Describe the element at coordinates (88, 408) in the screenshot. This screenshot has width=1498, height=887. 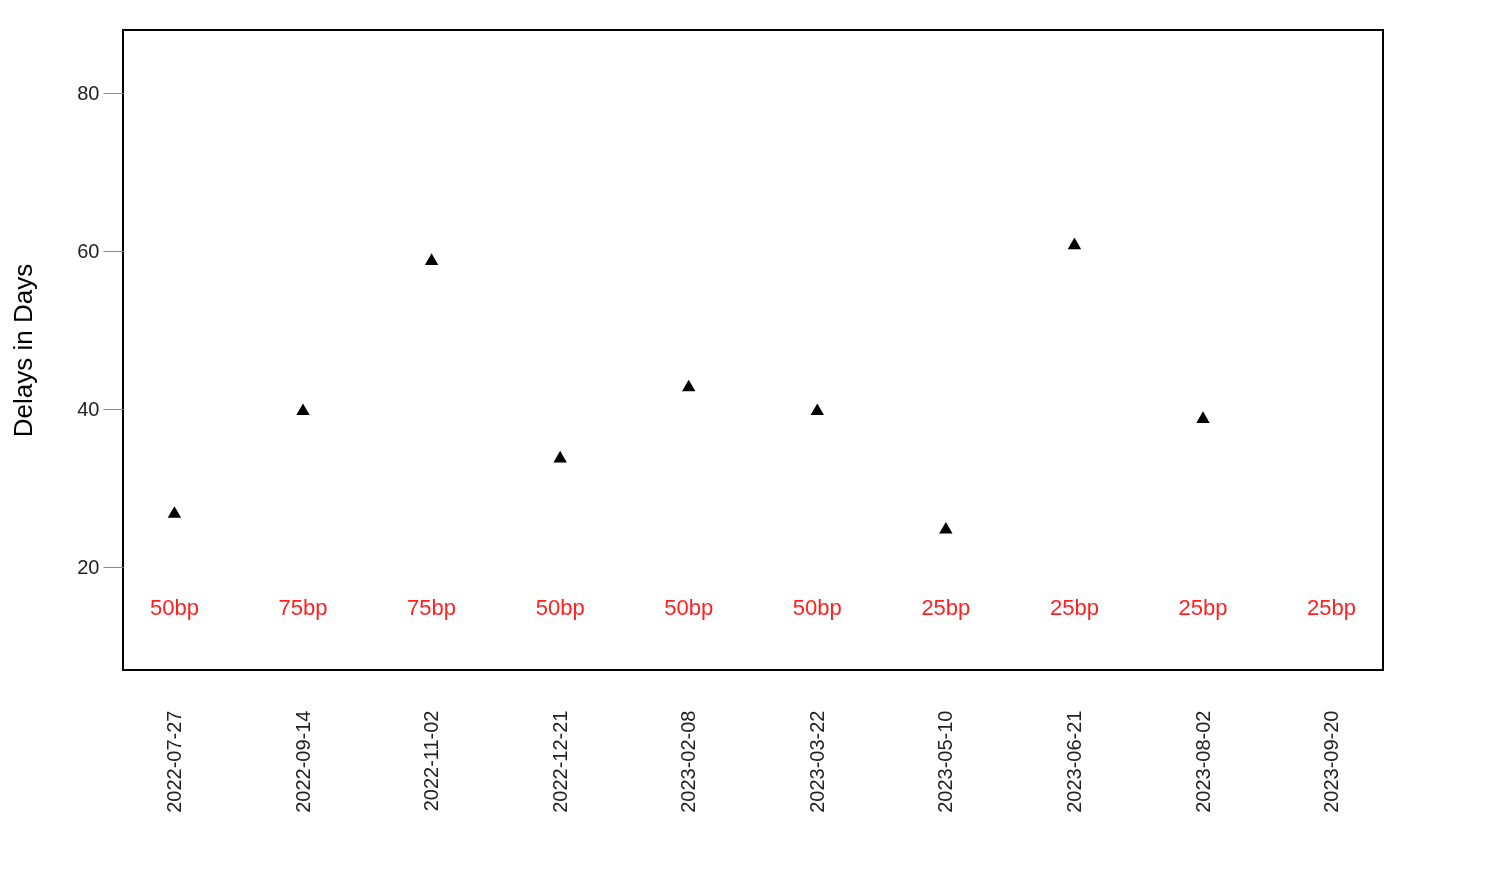
I see `y-tick-label: 40` at that location.